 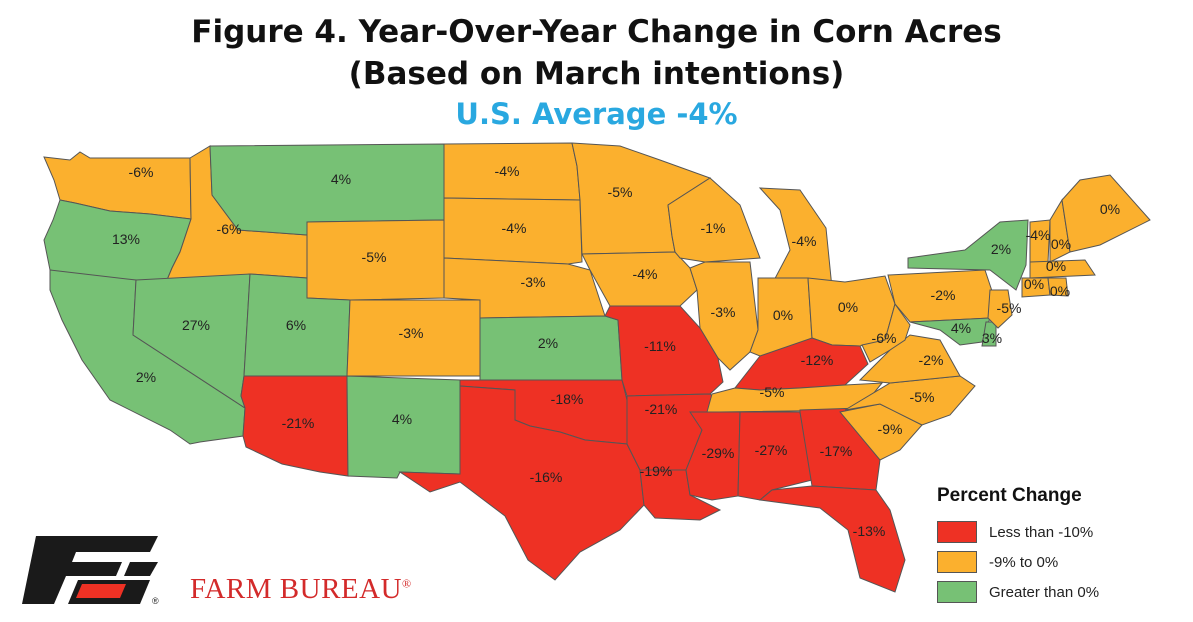 I want to click on state-label-co: -3%, so click(x=411, y=333).